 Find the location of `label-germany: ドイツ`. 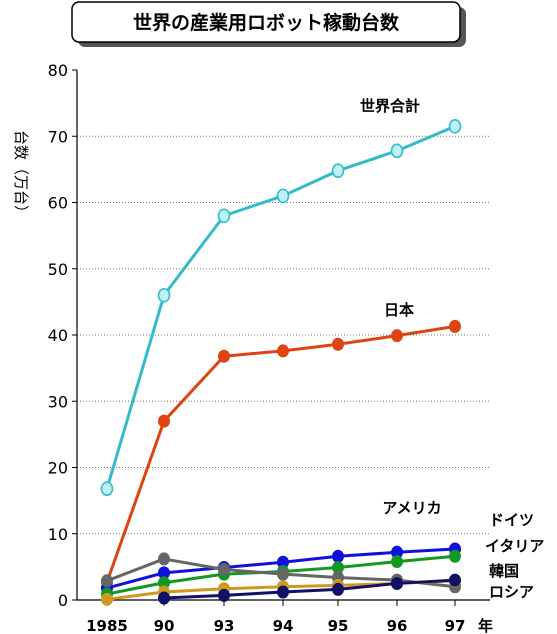

label-germany: ドイツ is located at coordinates (511, 520).